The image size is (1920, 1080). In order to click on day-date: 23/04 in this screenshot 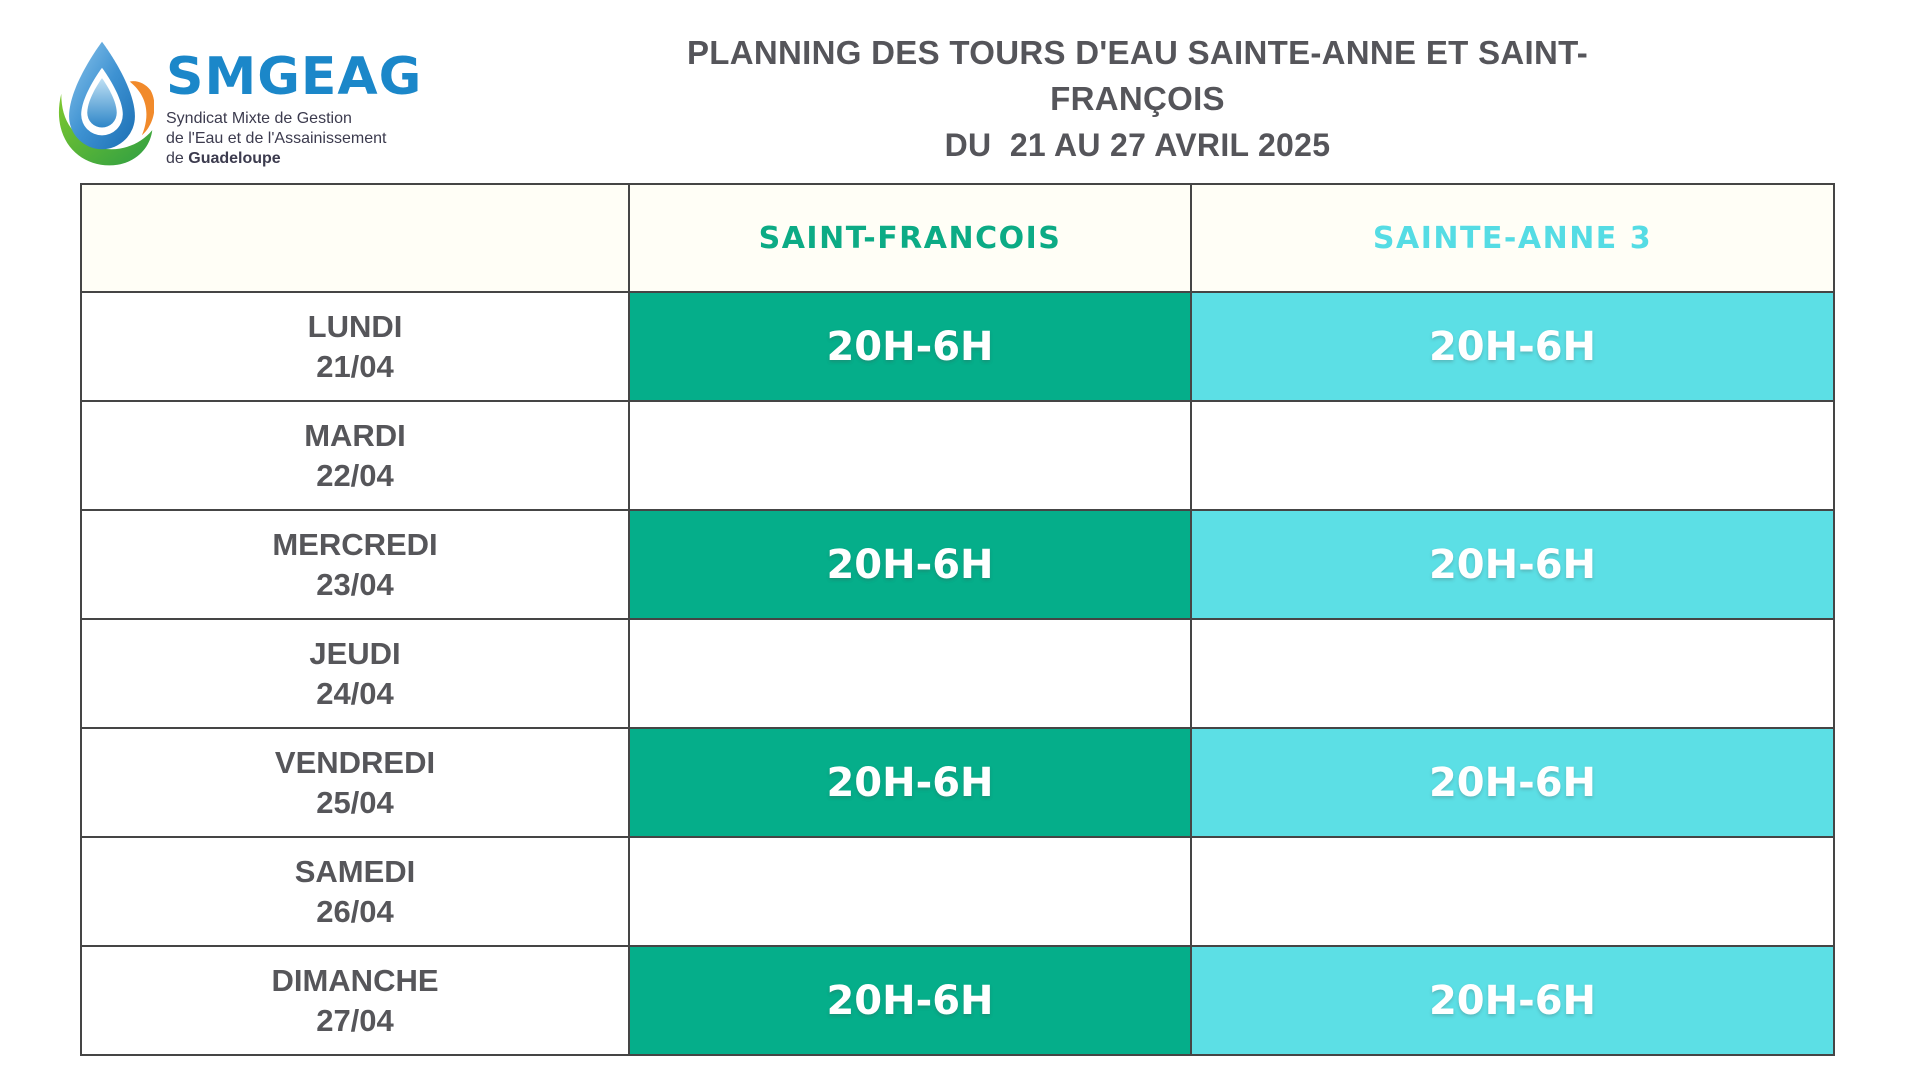, I will do `click(355, 584)`.